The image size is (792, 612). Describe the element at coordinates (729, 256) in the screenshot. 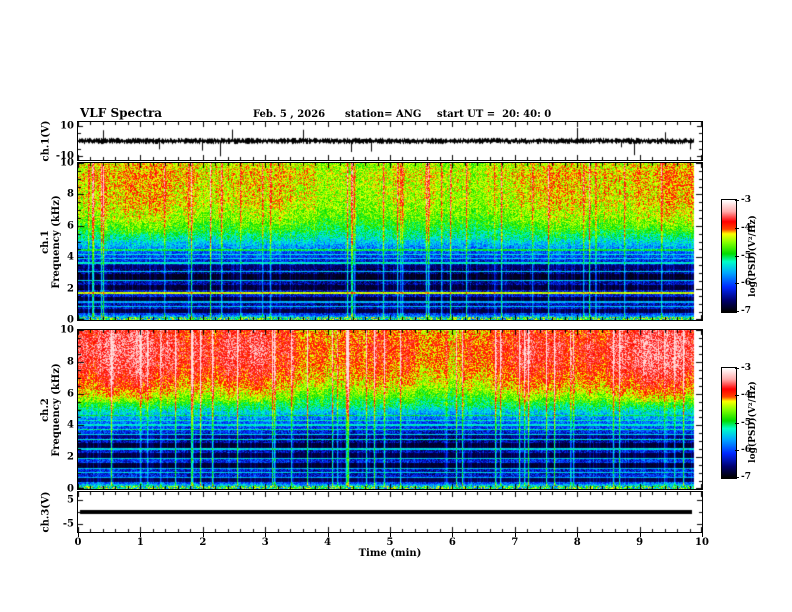

I see `colorbar-1-gradient` at that location.